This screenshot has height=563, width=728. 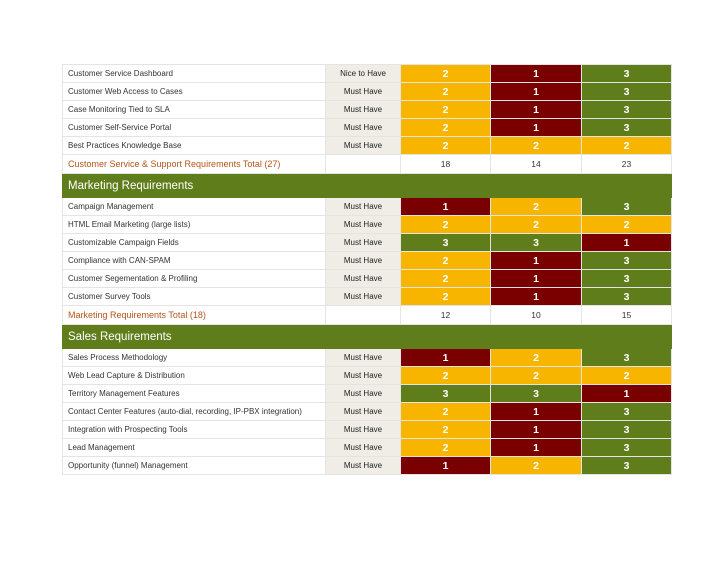 I want to click on requirement-row: Customer Web Access to Cases Must Have 2 1 3, so click(x=367, y=91).